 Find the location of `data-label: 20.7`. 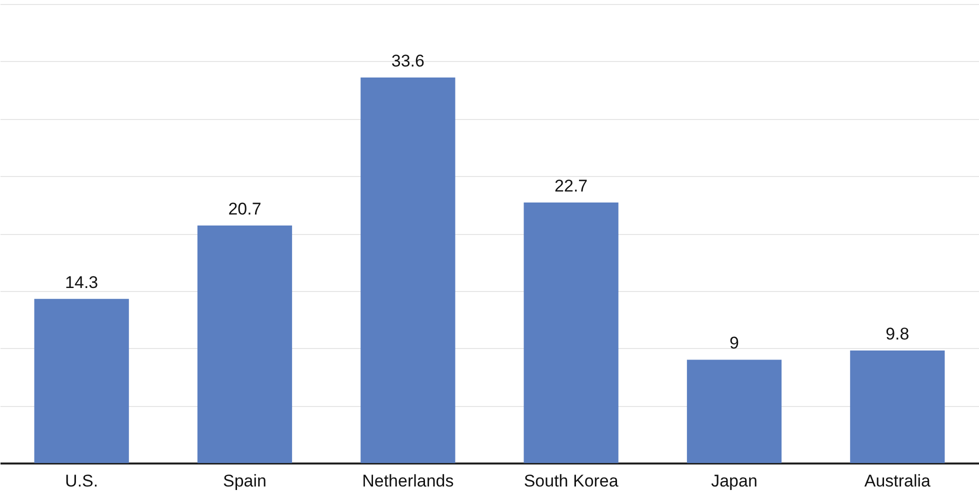

data-label: 20.7 is located at coordinates (245, 208).